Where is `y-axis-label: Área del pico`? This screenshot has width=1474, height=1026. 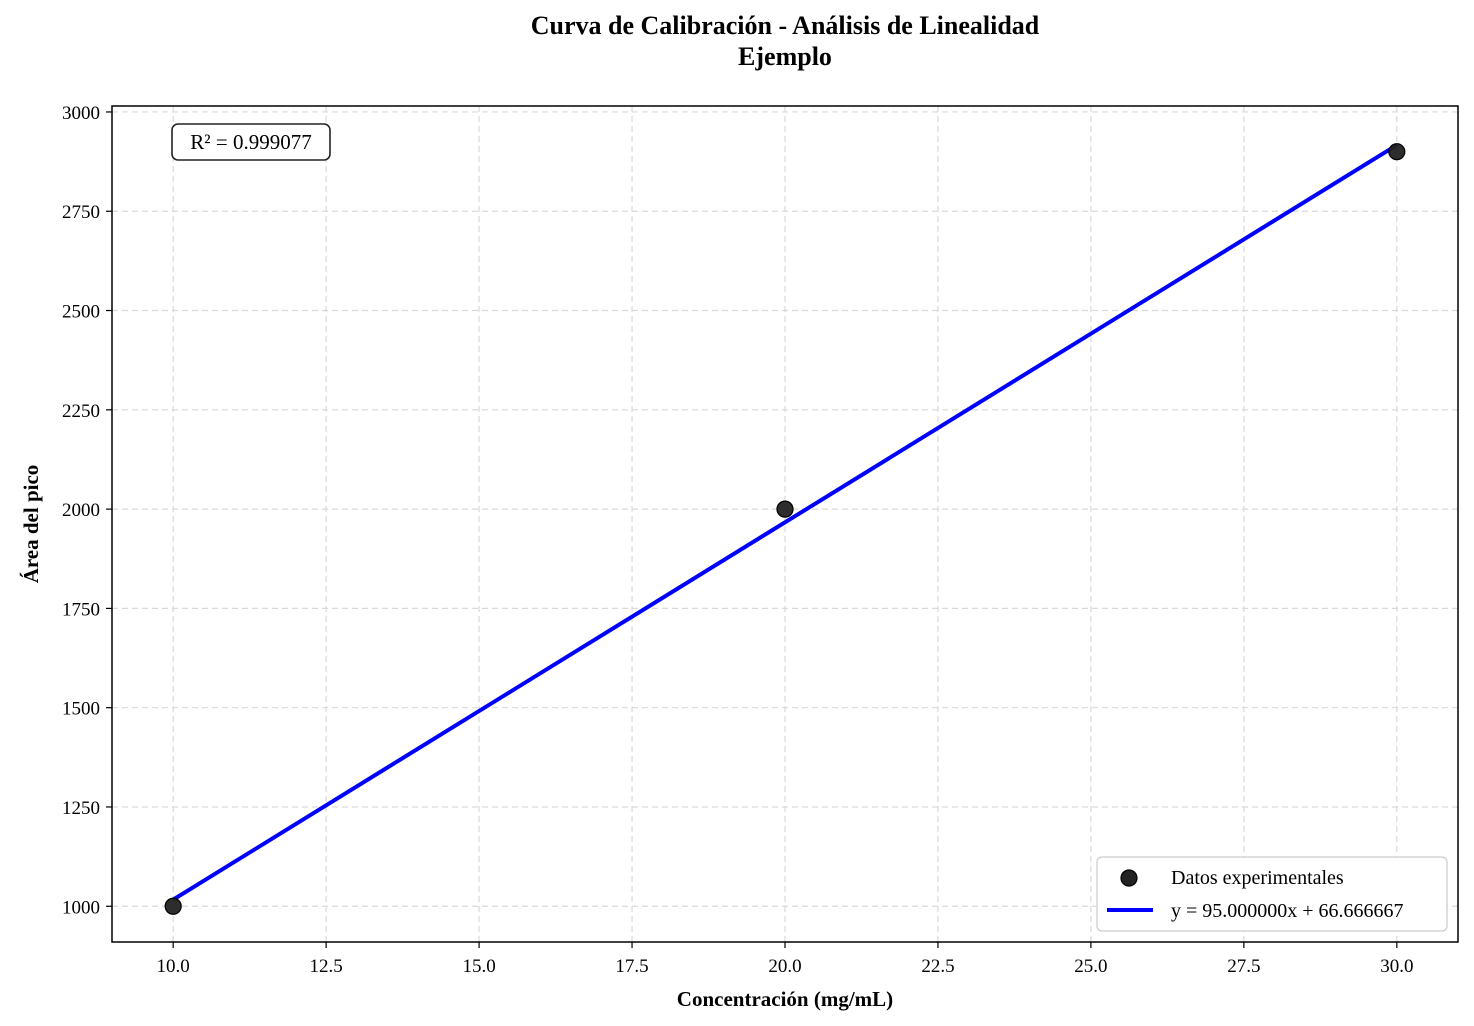 y-axis-label: Área del pico is located at coordinates (31, 524).